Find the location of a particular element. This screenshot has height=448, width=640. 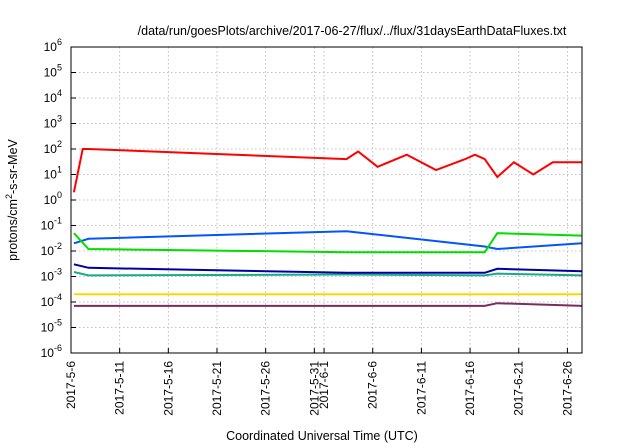

y-tick-label: 10² is located at coordinates (53, 147).